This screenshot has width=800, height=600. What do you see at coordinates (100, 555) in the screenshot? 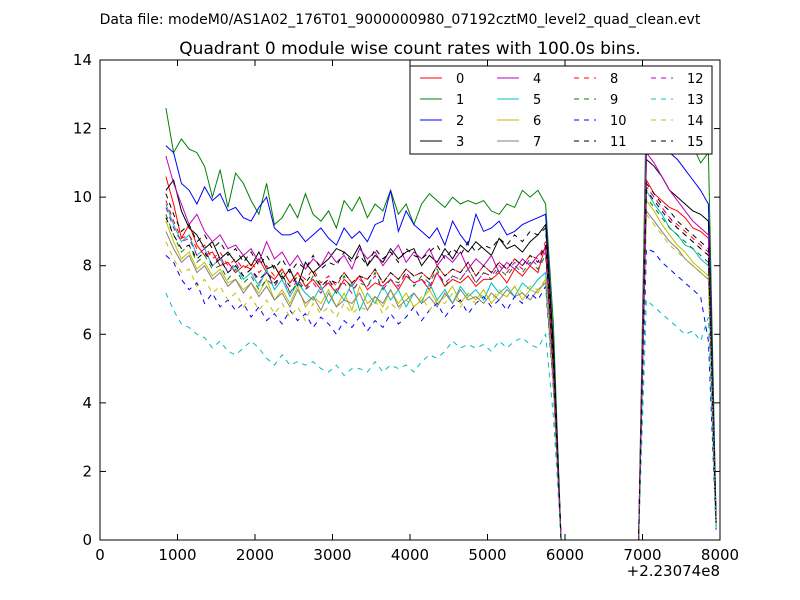
I see `x-tick-label: 0` at bounding box center [100, 555].